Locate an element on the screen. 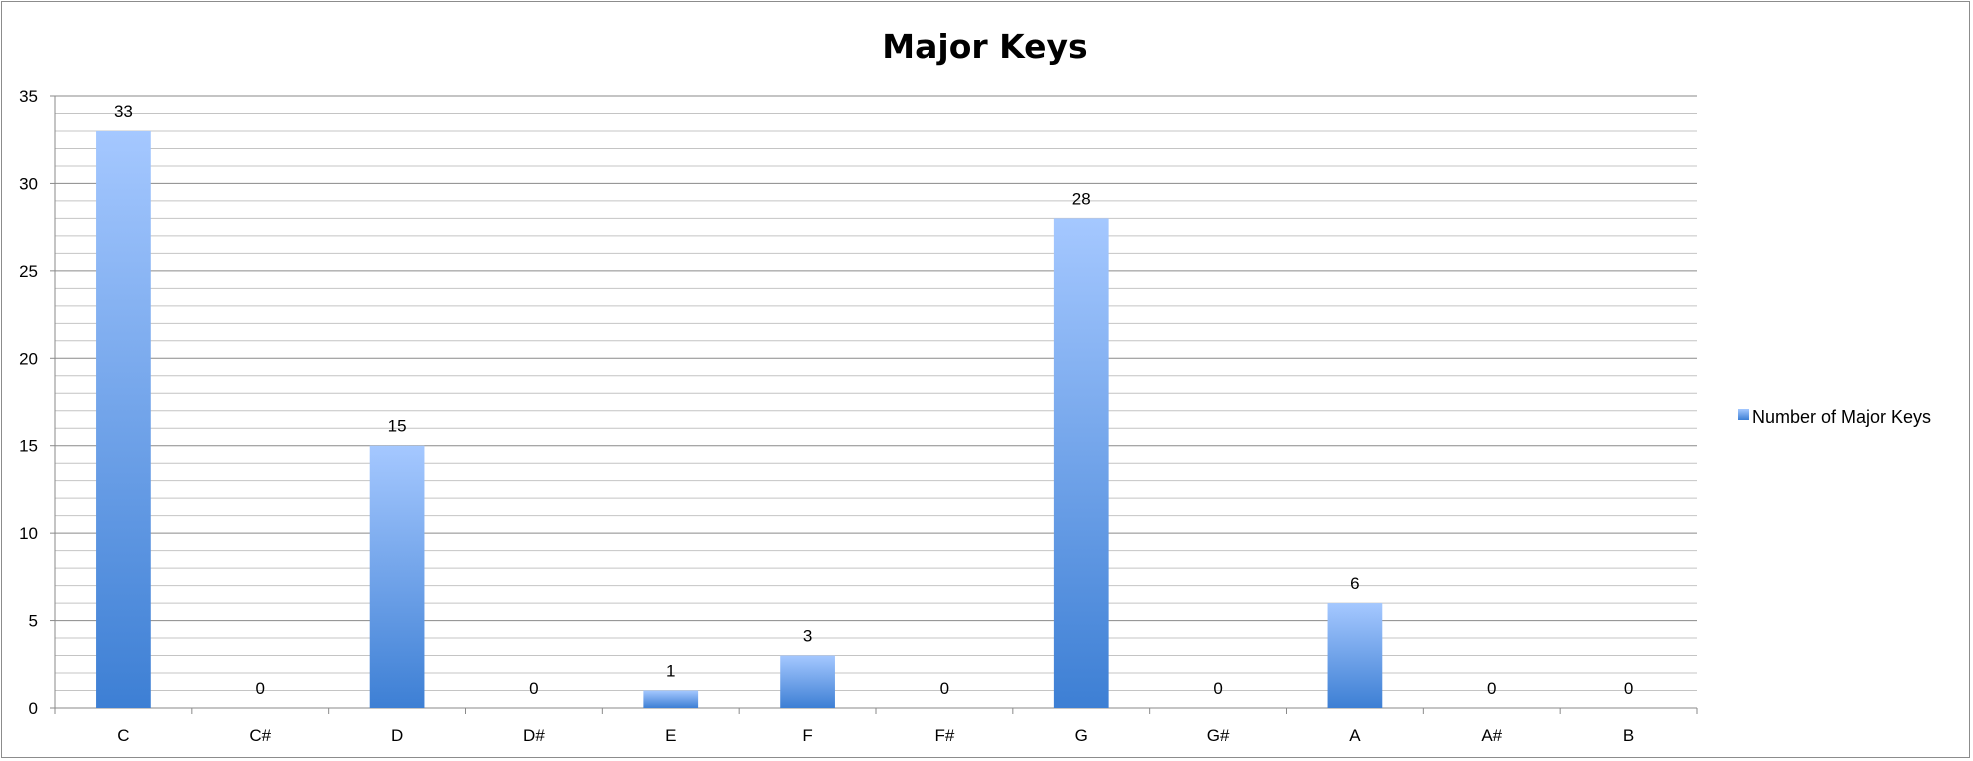 The image size is (1973, 761). data-label: 3 is located at coordinates (807, 636).